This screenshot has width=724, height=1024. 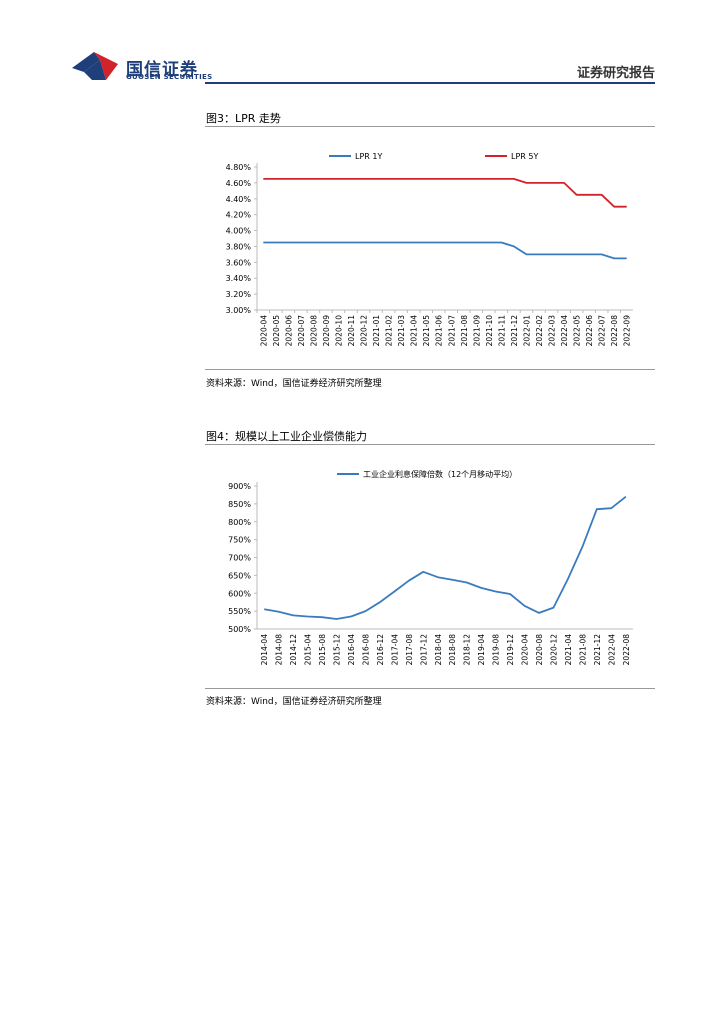 I want to click on x-tick-label: 2015-12, so click(x=337, y=650).